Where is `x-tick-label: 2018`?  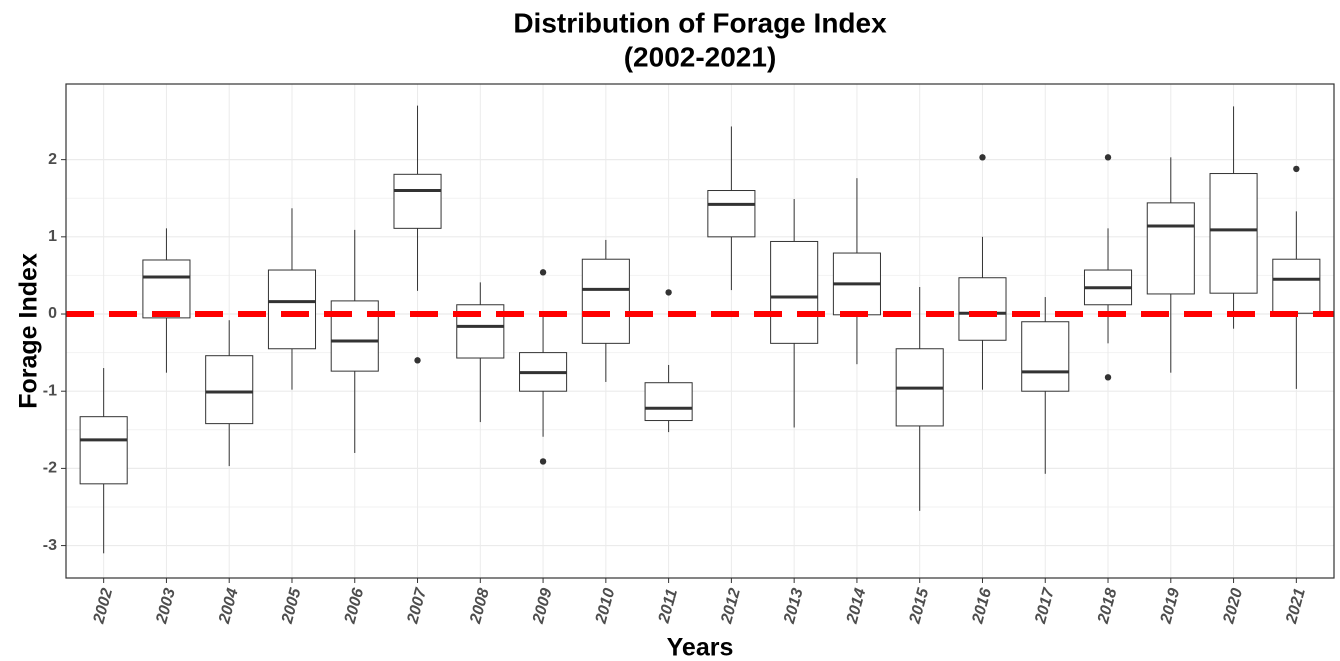 x-tick-label: 2018 is located at coordinates (1108, 606).